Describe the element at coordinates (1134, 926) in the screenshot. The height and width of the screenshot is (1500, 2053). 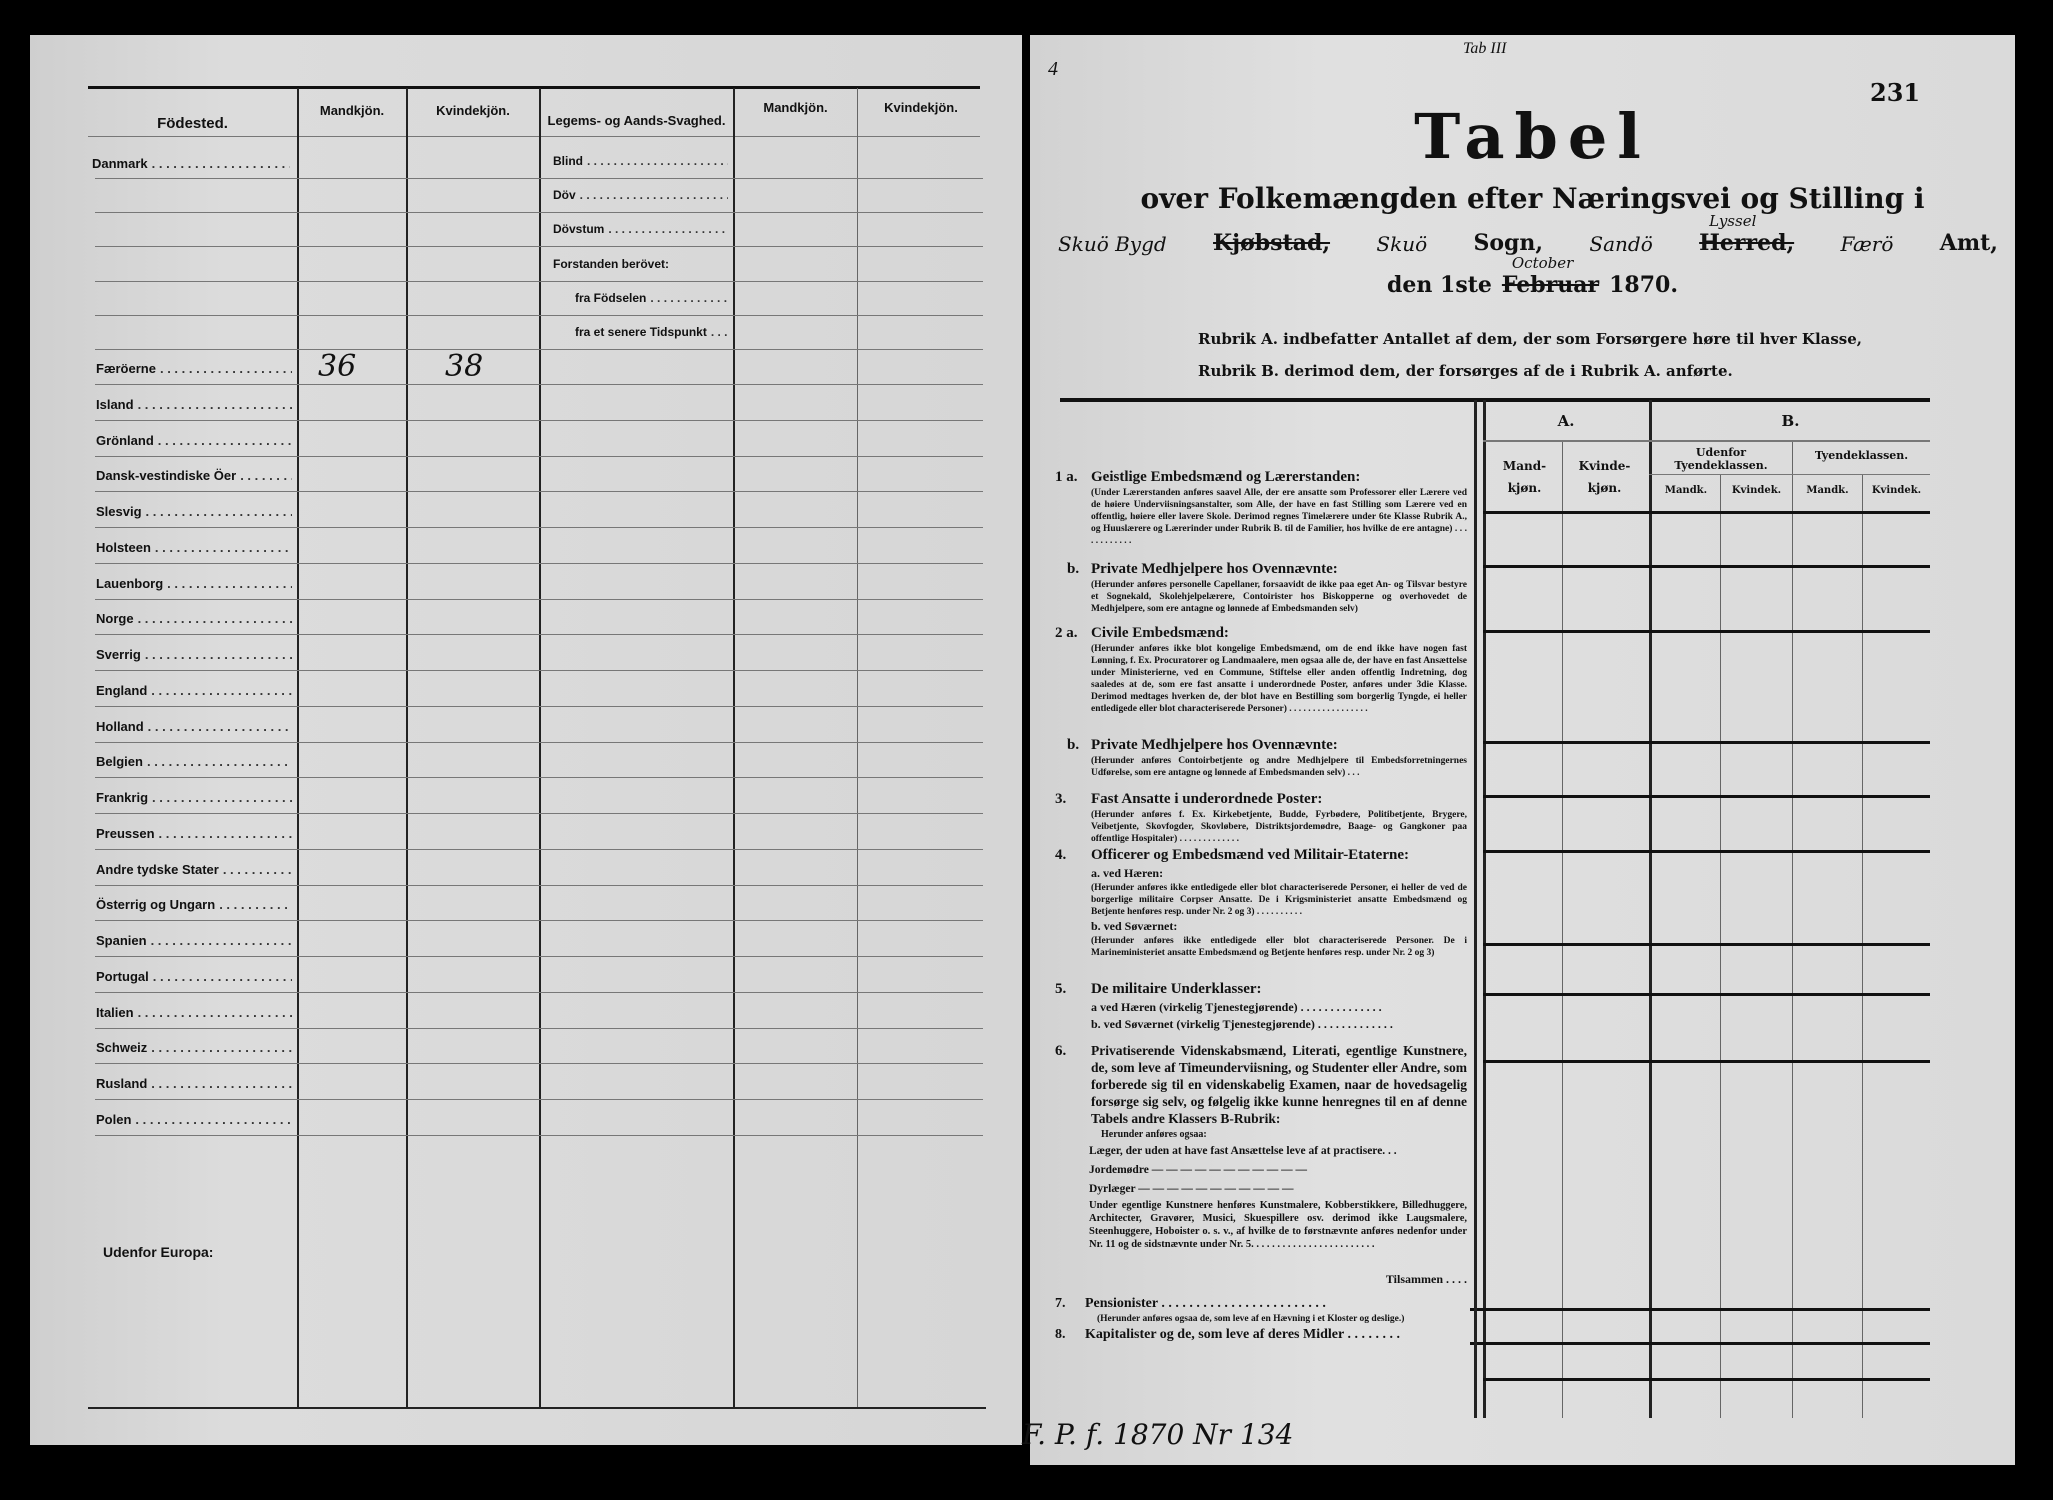
I see `subsection-label: b. ved Søværnet:` at that location.